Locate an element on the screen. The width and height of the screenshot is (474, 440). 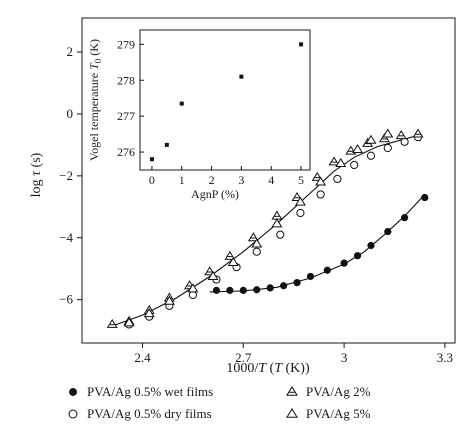
inset-plot-frame is located at coordinates (225, 100).